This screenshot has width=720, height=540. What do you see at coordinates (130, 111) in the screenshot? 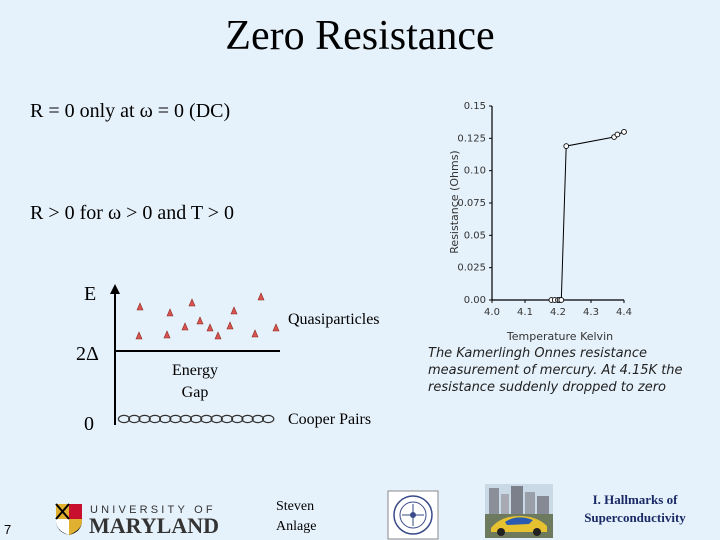
I see `statement-dc: R = 0 only at ω = 0 (DC)` at bounding box center [130, 111].